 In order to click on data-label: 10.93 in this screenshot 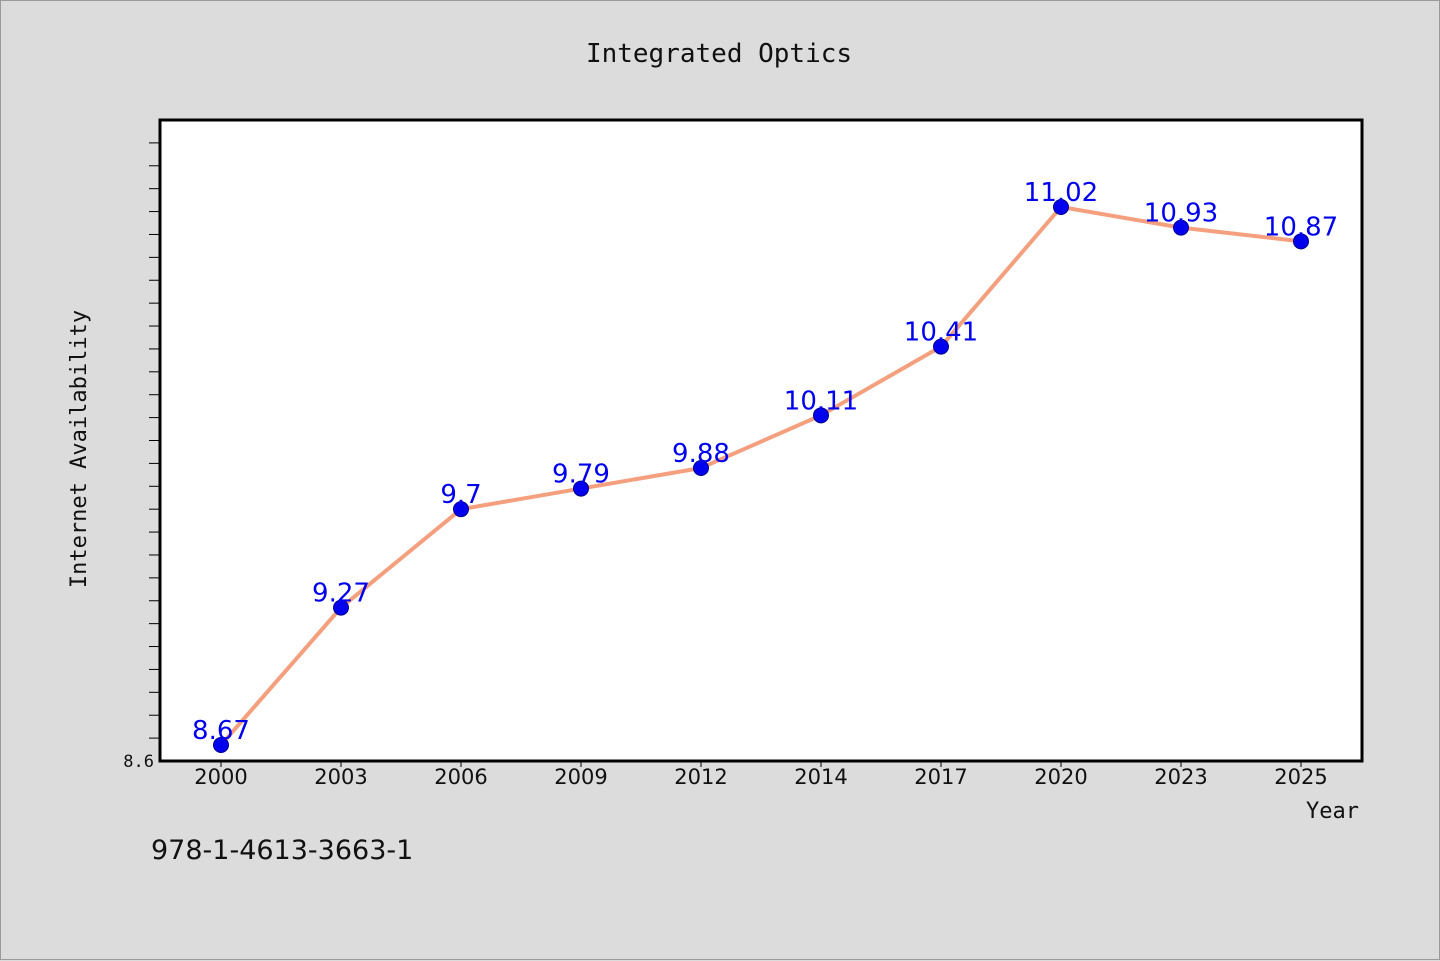, I will do `click(1181, 214)`.